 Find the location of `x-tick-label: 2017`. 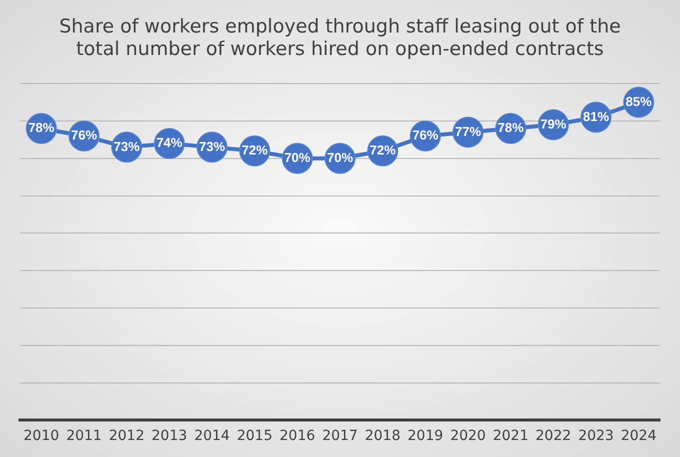

x-tick-label: 2017 is located at coordinates (340, 436).